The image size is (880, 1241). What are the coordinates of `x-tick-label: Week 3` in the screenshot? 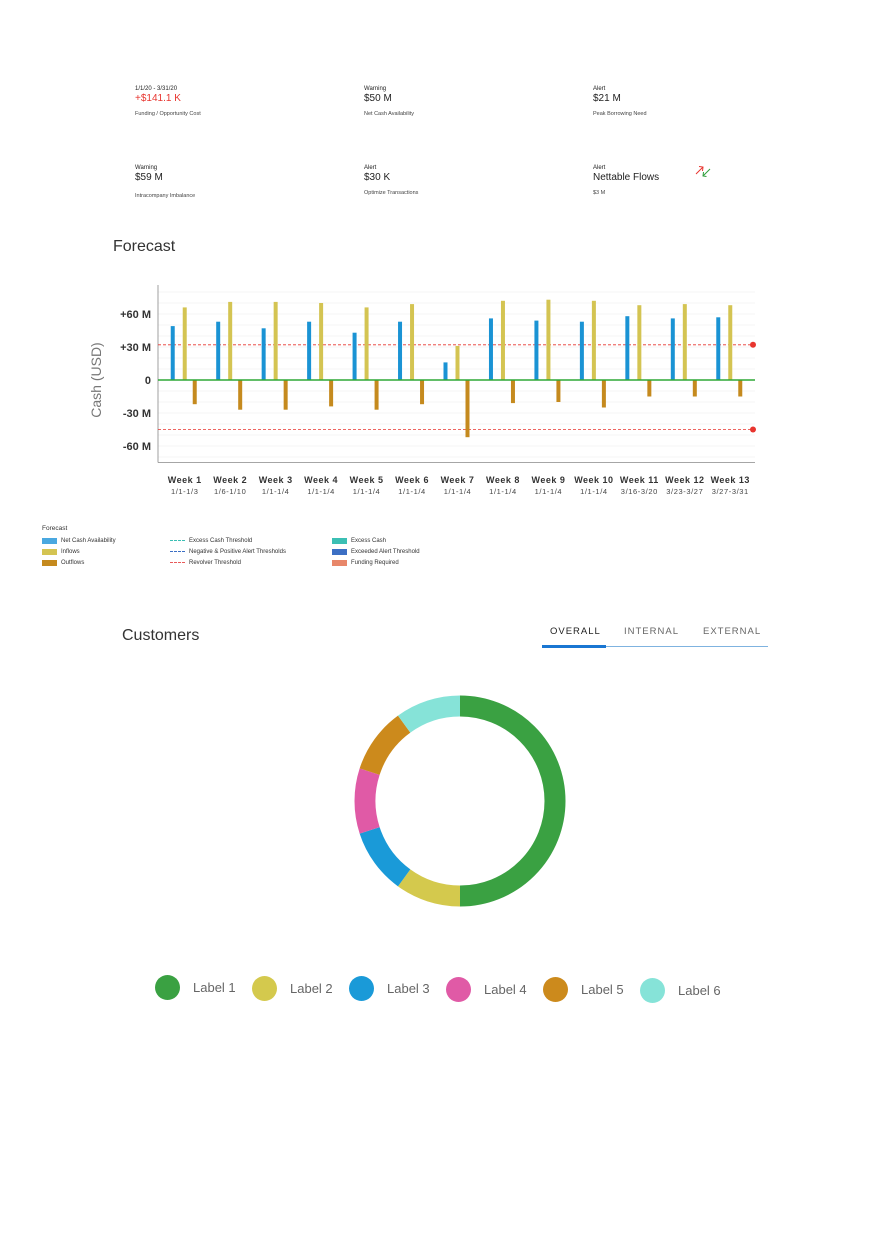 It's located at (276, 480).